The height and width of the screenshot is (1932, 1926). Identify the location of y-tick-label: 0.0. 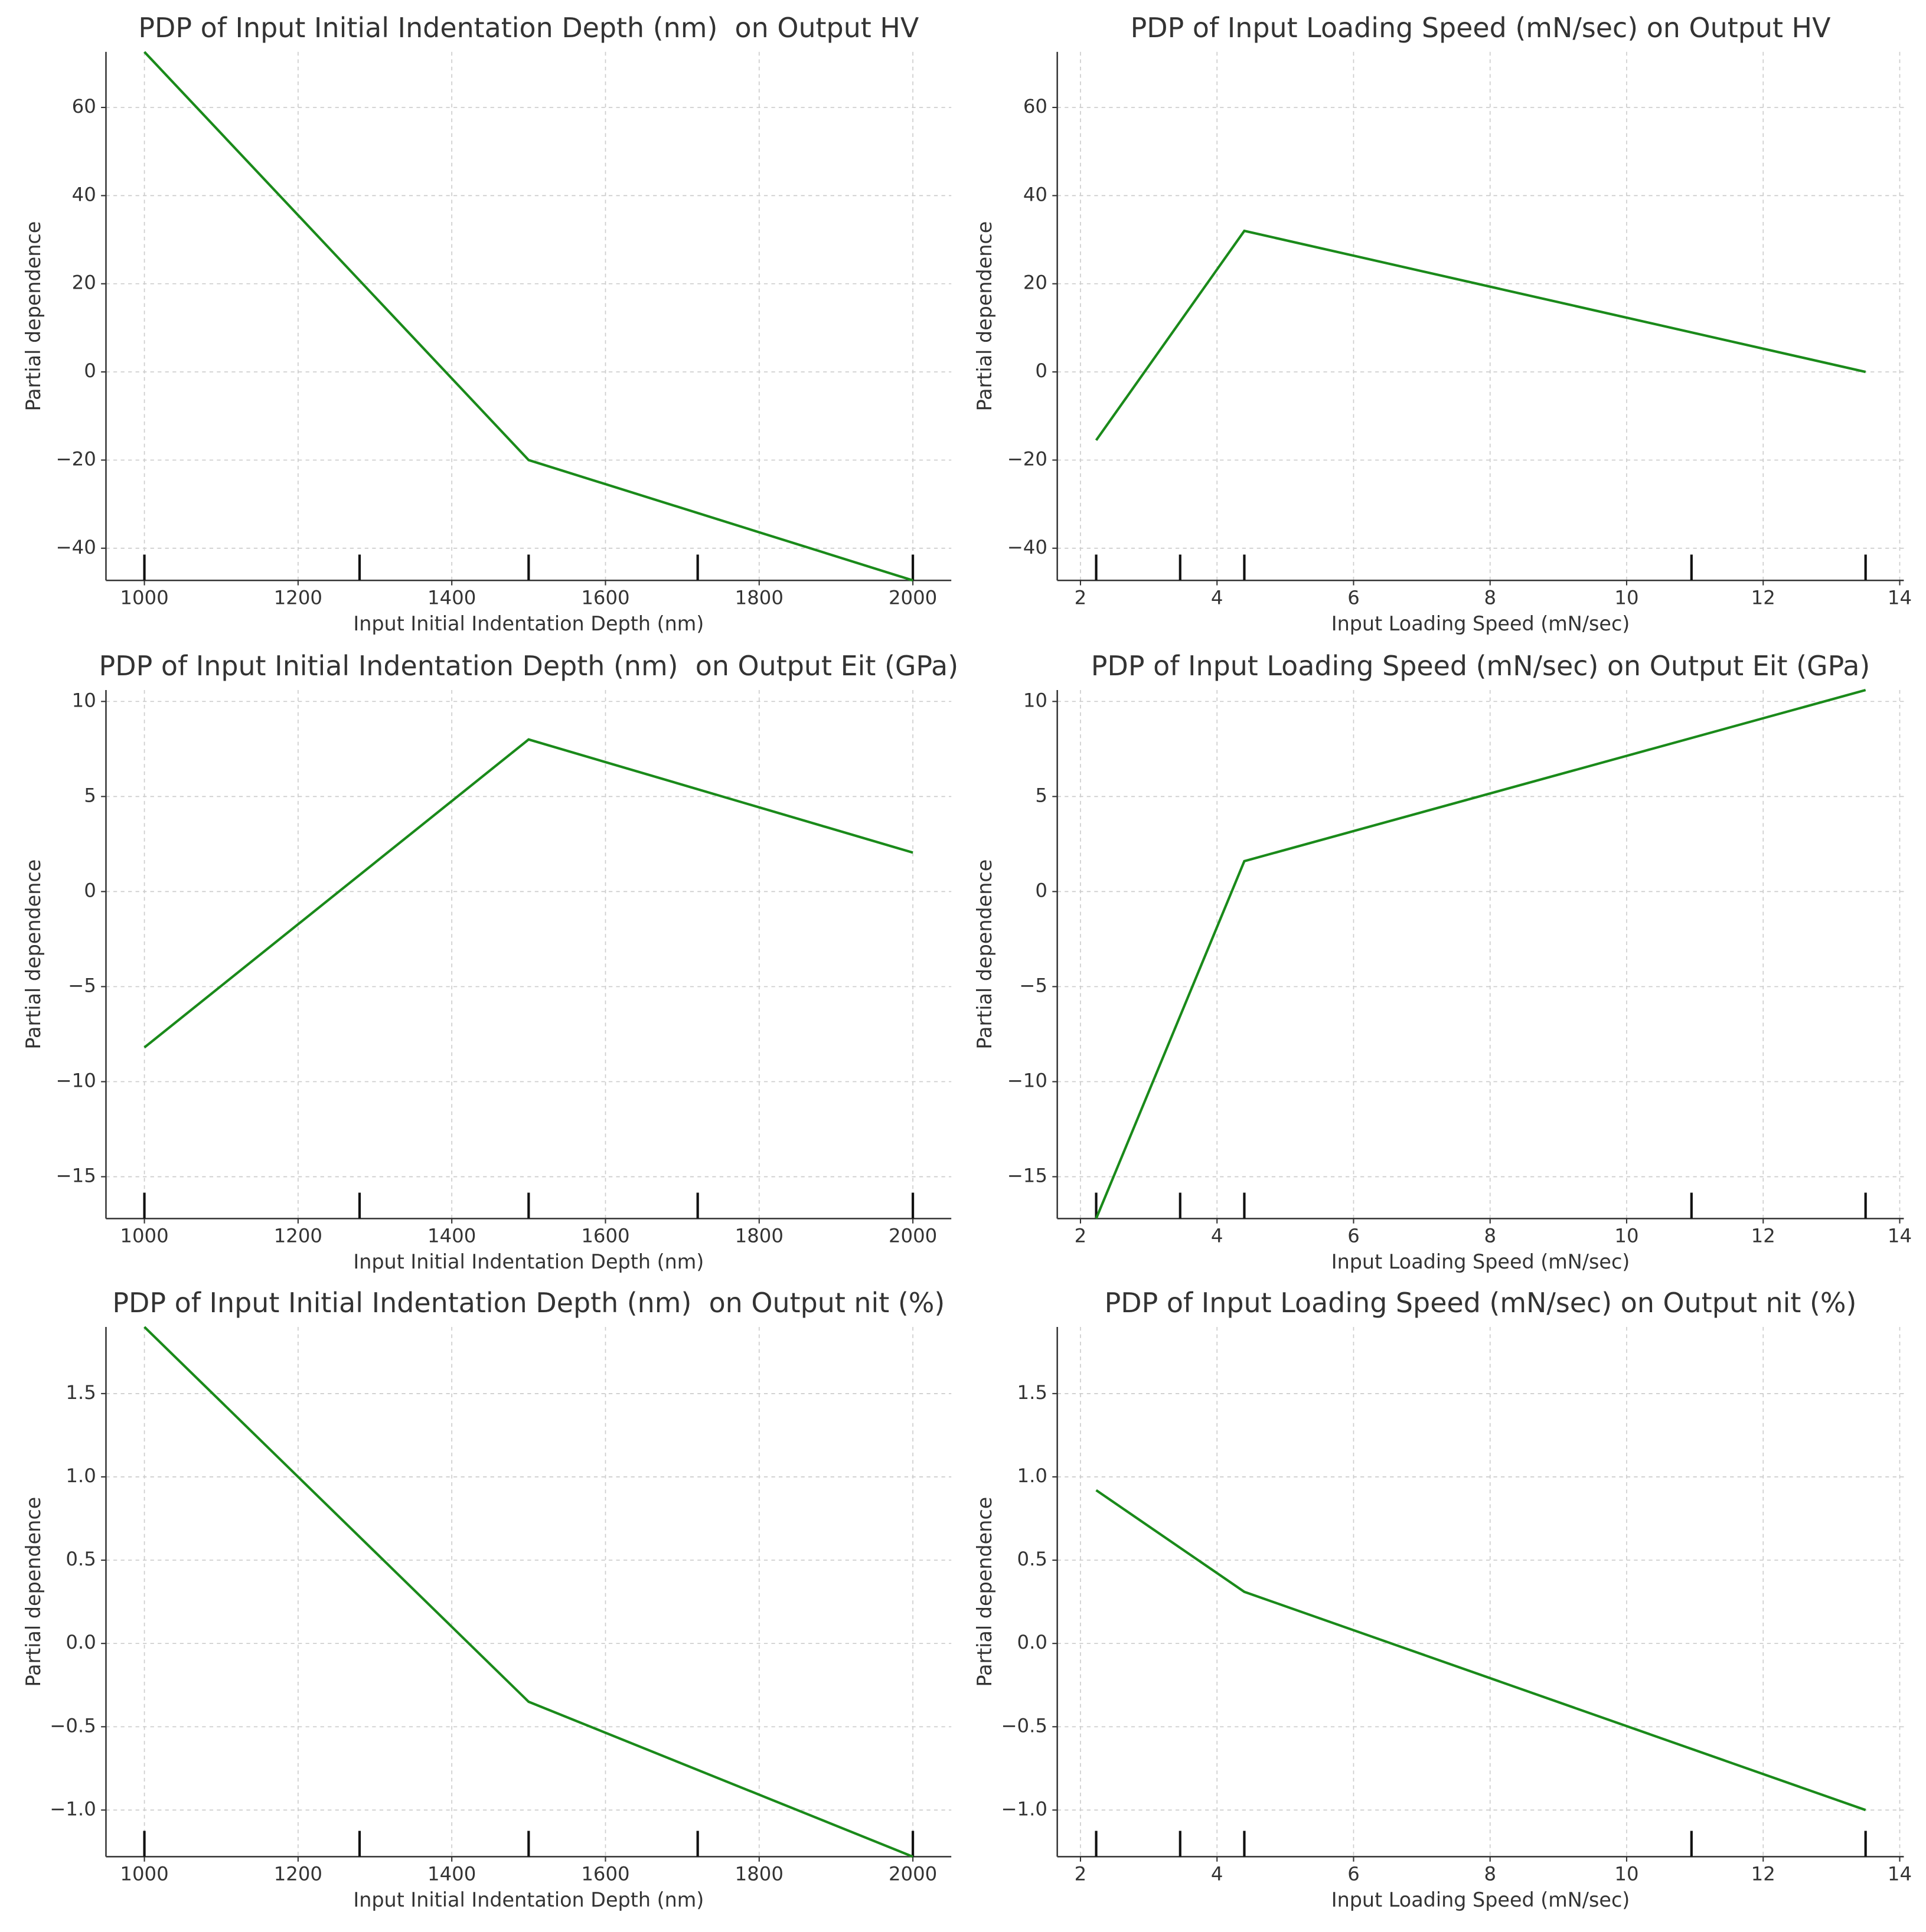
(81, 1642).